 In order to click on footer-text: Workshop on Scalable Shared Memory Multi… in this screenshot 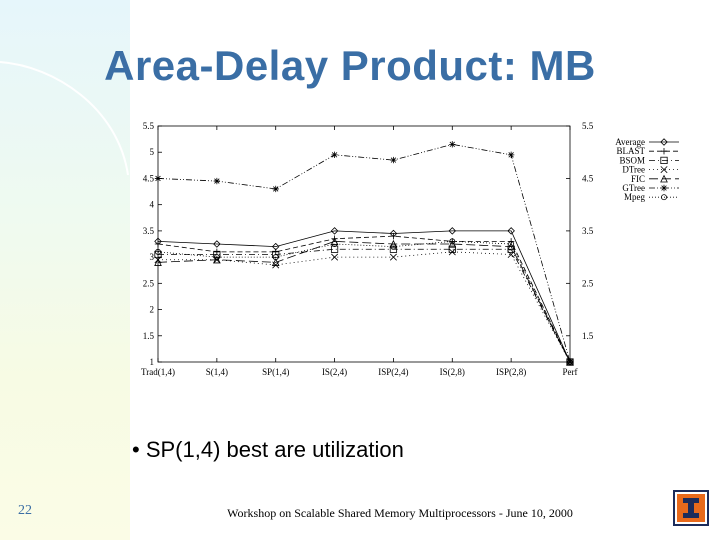, I will do `click(400, 513)`.